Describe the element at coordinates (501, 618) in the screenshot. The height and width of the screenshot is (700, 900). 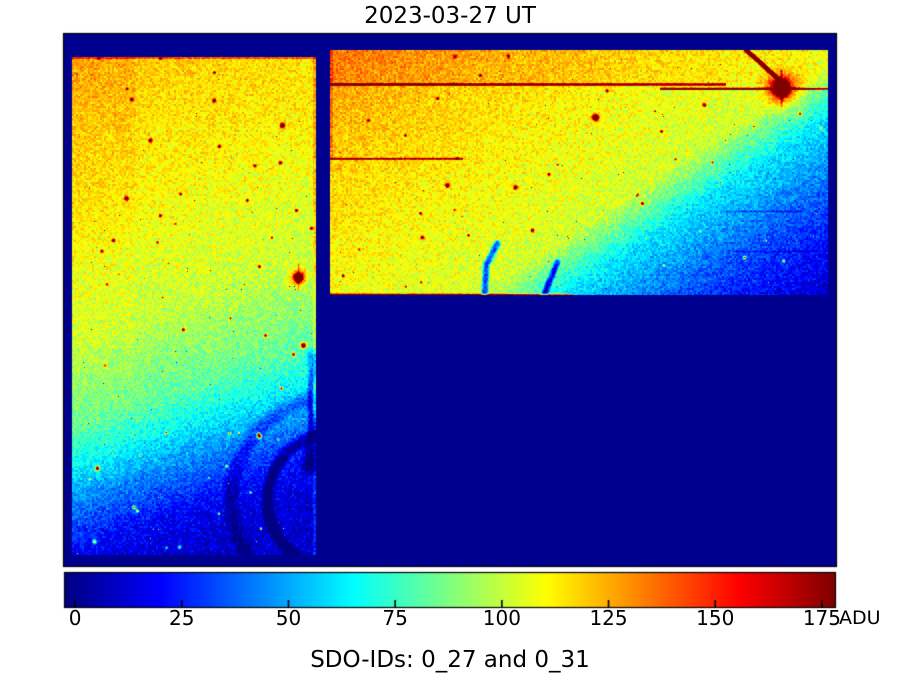
I see `colorbar-tick-label: 100` at that location.